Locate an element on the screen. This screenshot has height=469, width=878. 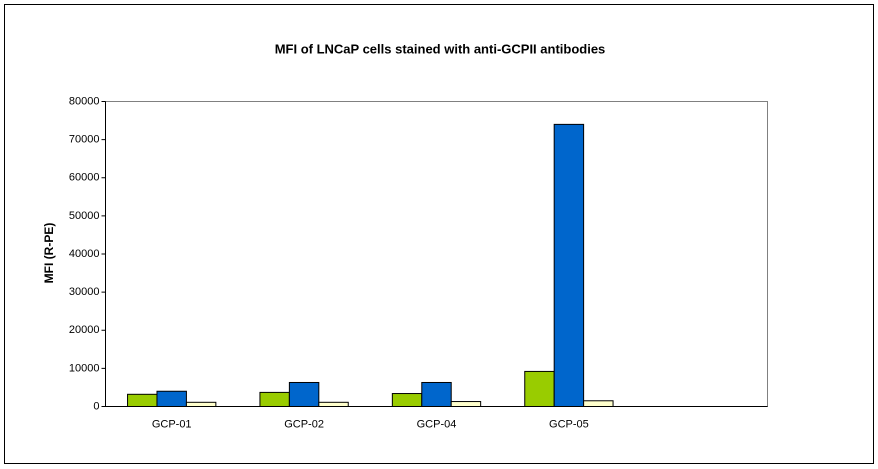
y-tick-label: 30000 is located at coordinates (84, 292).